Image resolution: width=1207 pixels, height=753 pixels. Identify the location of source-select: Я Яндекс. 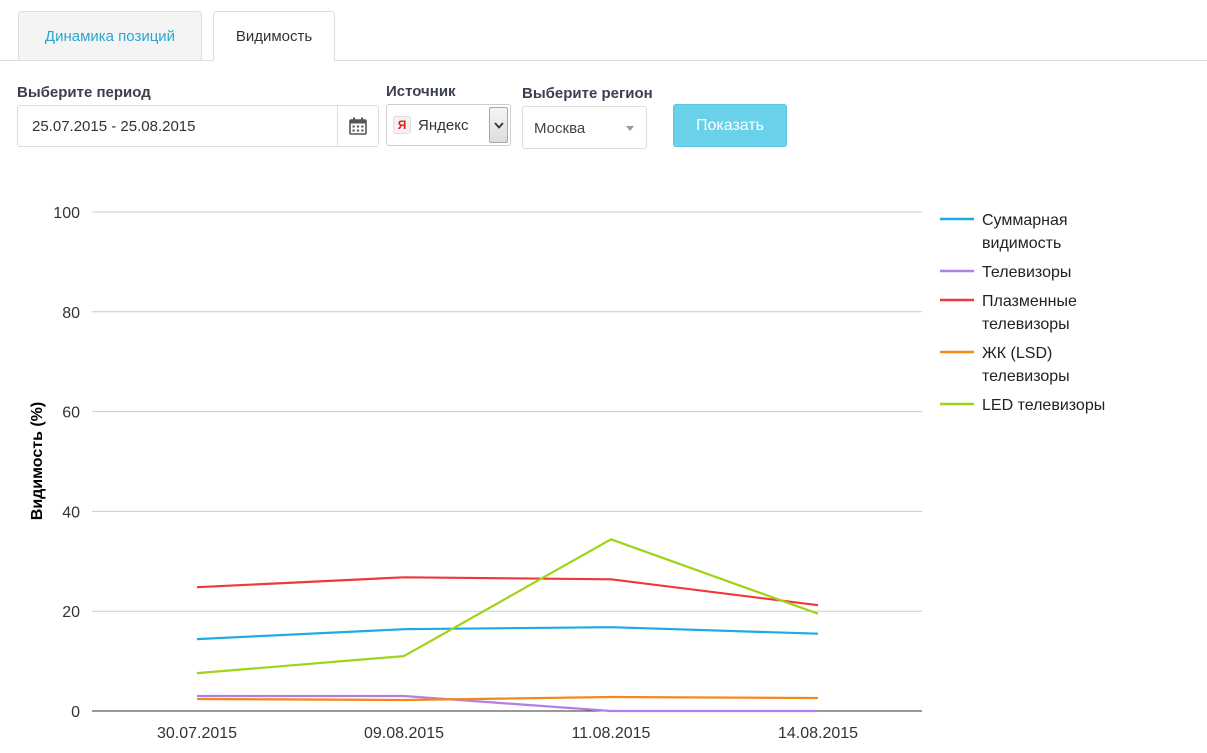
(448, 125).